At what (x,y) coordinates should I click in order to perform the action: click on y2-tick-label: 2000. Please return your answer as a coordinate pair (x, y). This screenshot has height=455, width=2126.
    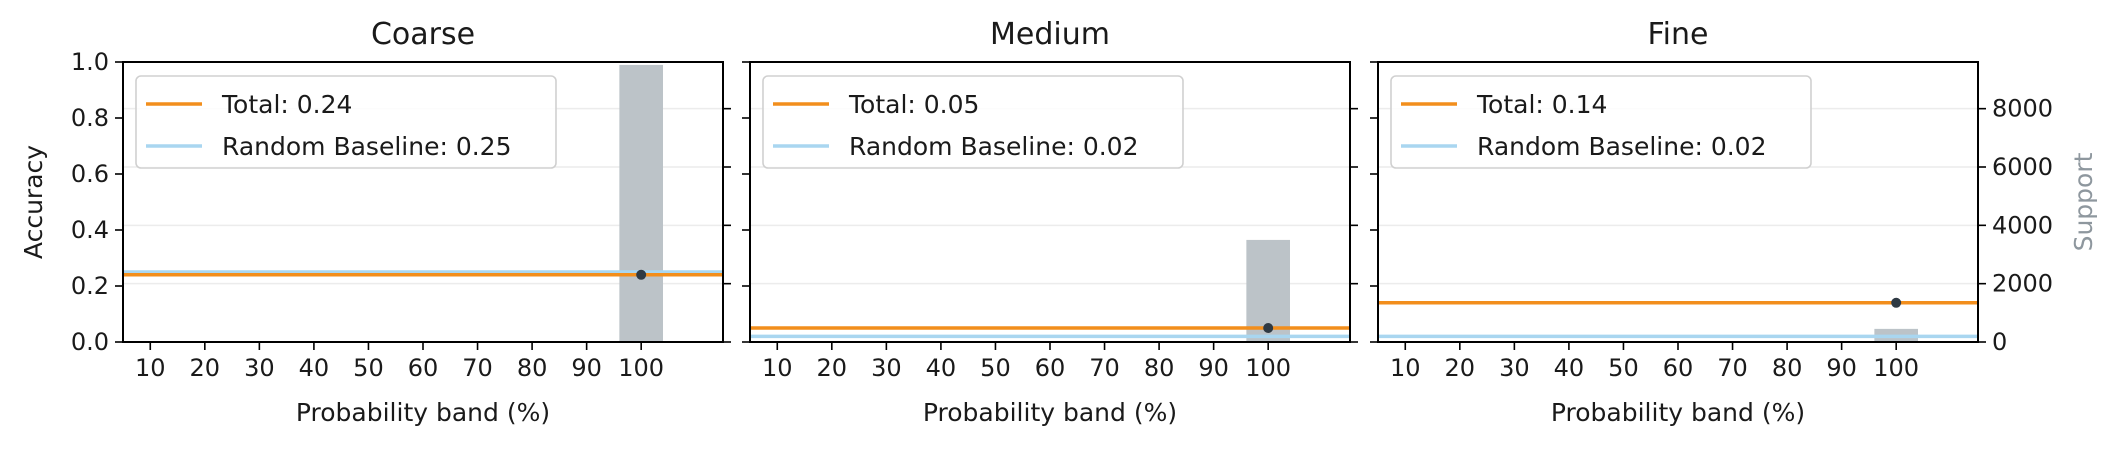
    Looking at the image, I should click on (2022, 284).